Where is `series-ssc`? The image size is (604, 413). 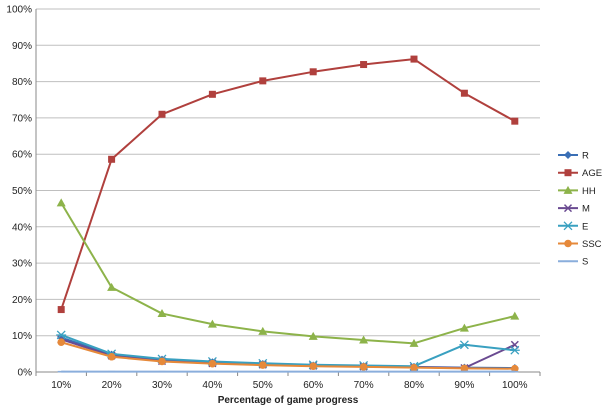
series-ssc is located at coordinates (288, 355).